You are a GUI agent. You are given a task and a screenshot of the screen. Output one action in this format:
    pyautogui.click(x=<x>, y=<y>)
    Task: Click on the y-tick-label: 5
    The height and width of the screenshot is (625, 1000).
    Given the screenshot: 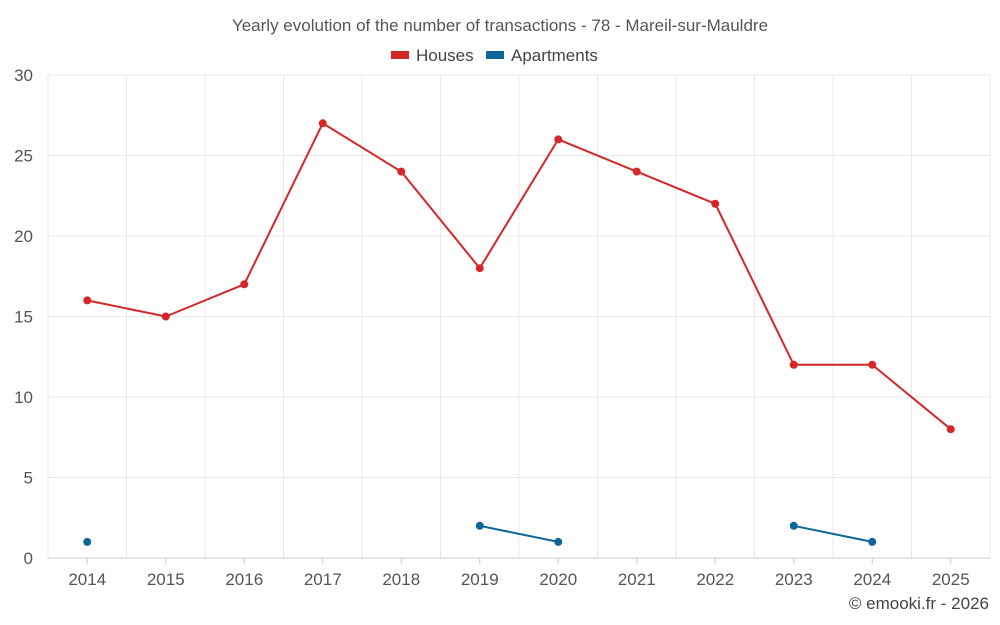 What is the action you would take?
    pyautogui.click(x=28, y=478)
    